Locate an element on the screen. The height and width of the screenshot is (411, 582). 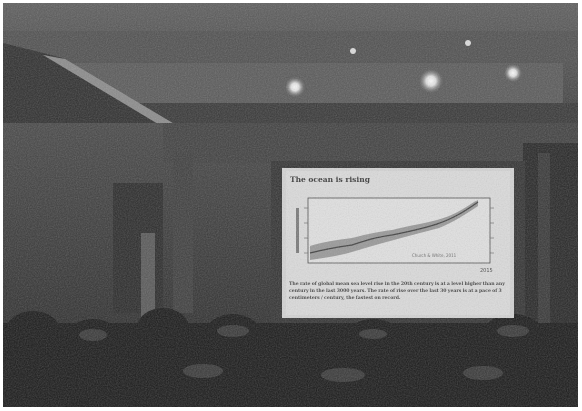
source-note: Church & White, 2011 is located at coordinates (434, 255).